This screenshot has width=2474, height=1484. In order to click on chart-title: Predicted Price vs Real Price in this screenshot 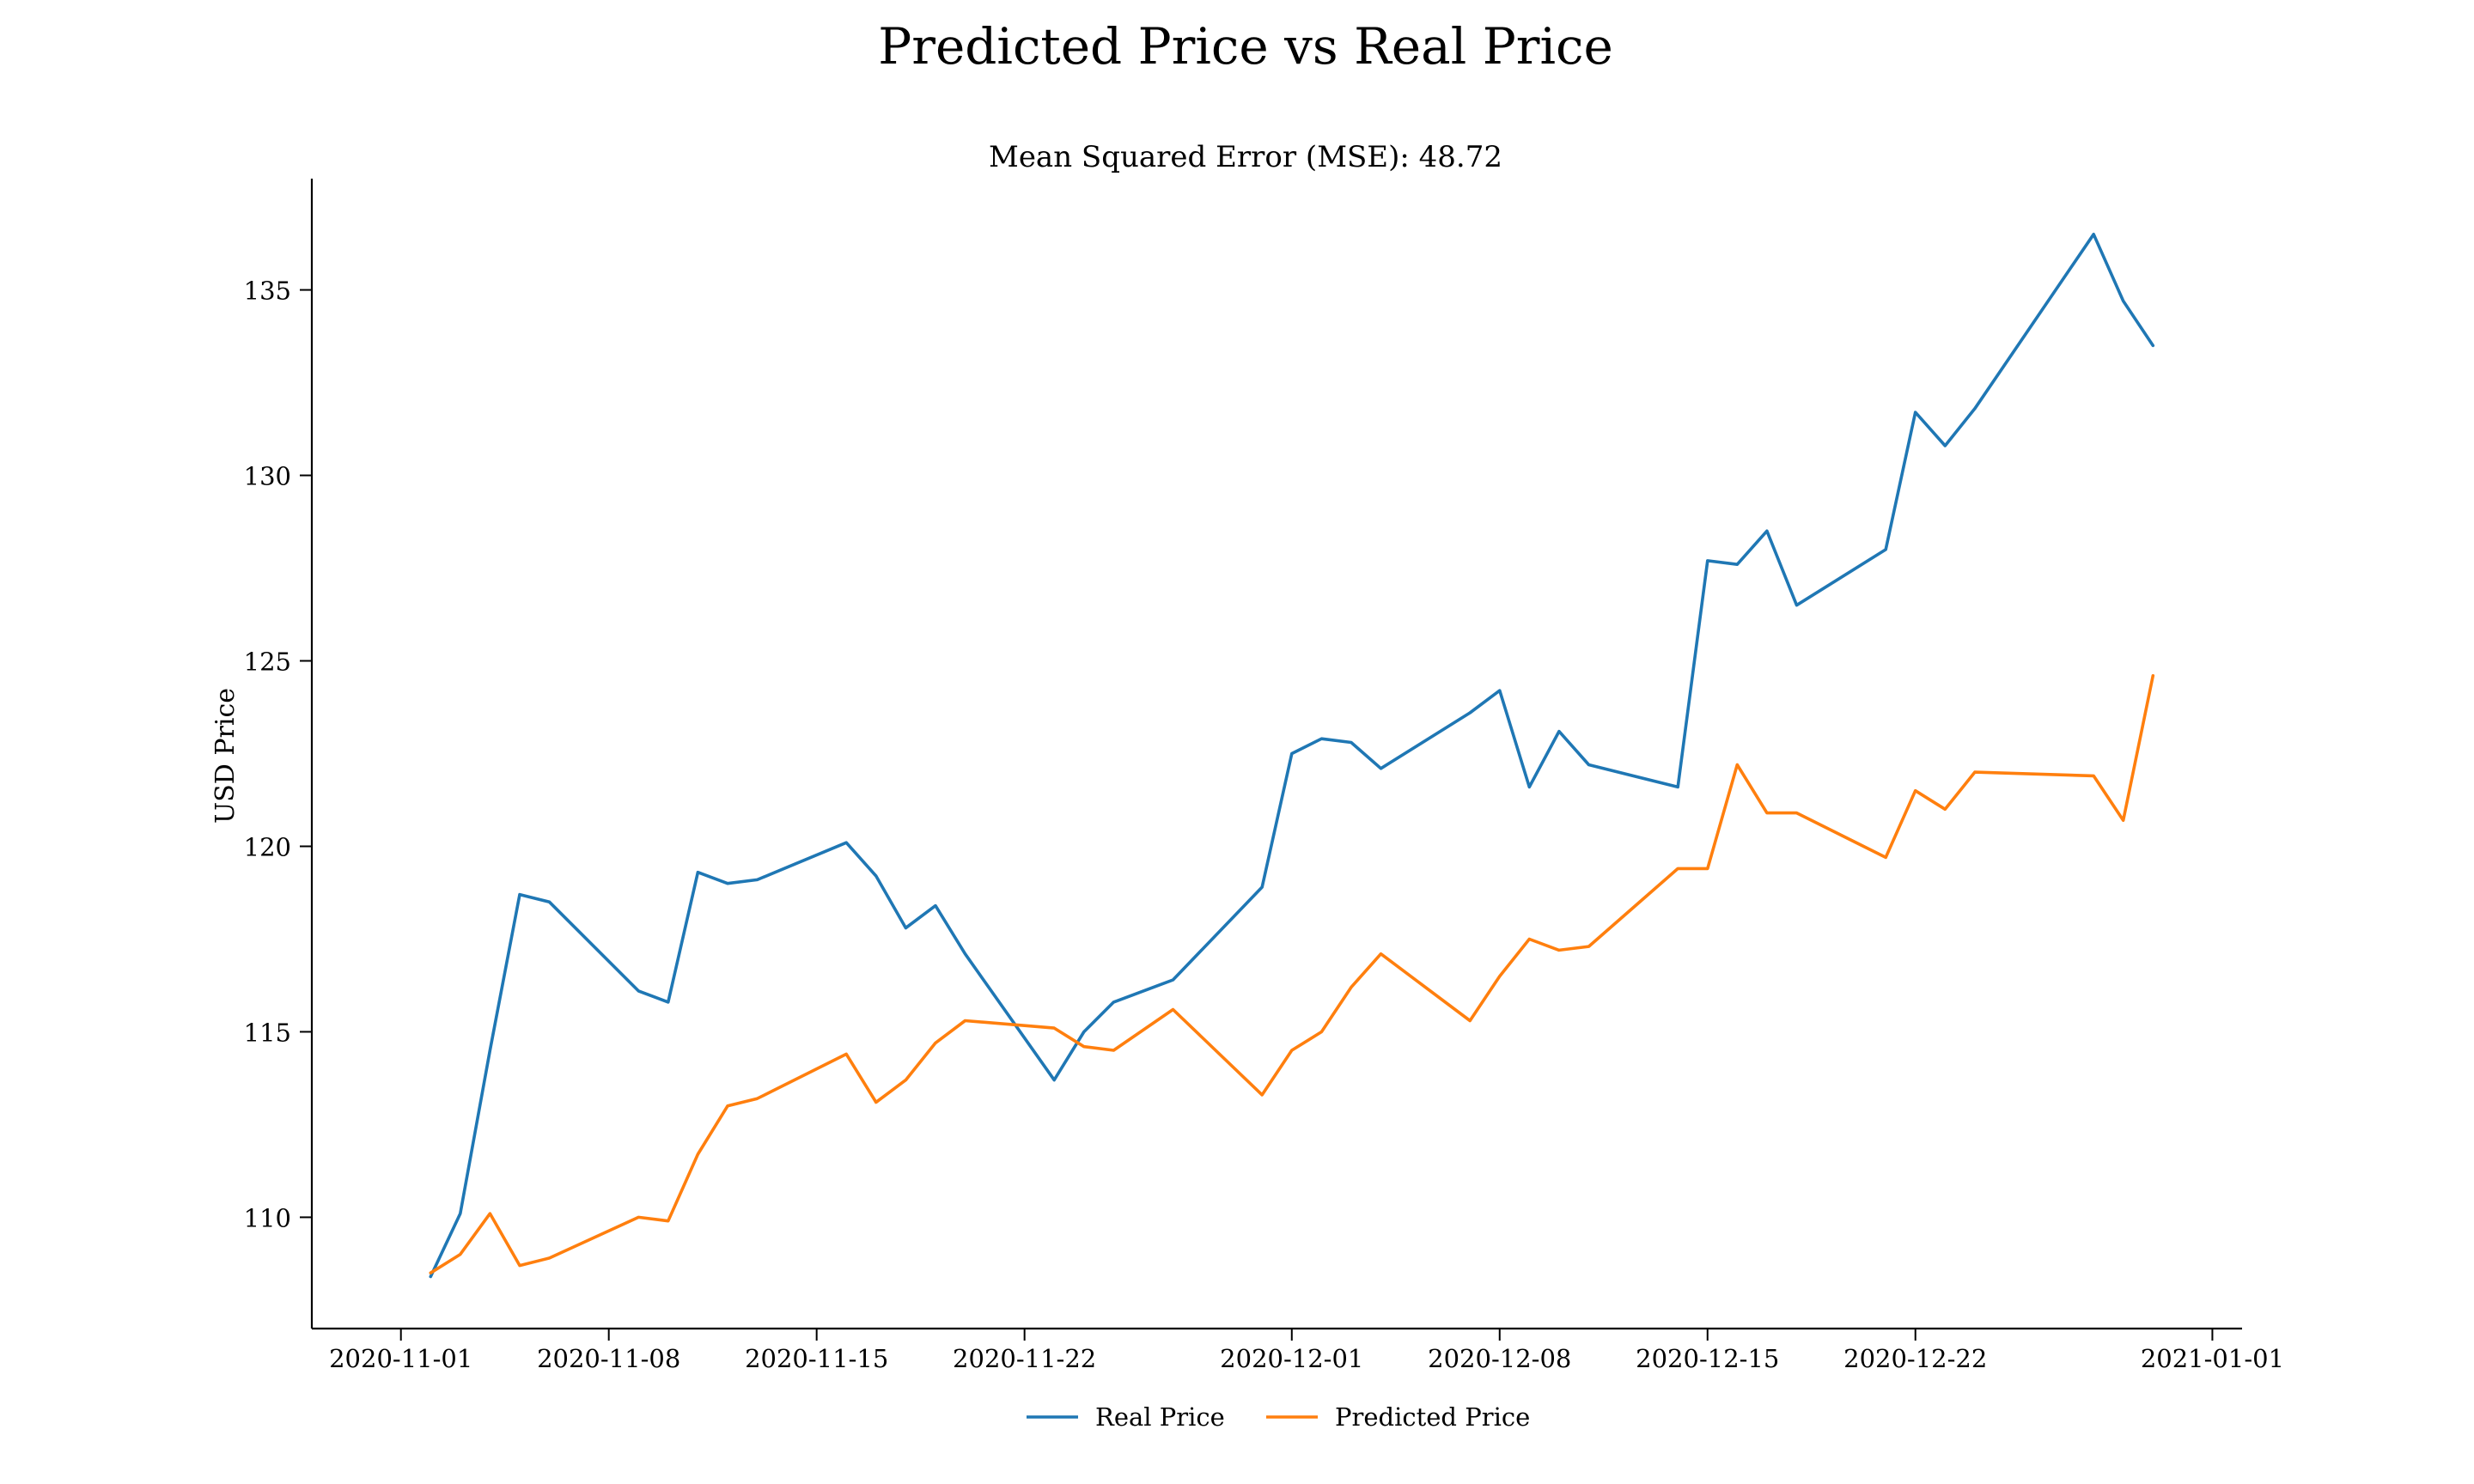, I will do `click(1245, 46)`.